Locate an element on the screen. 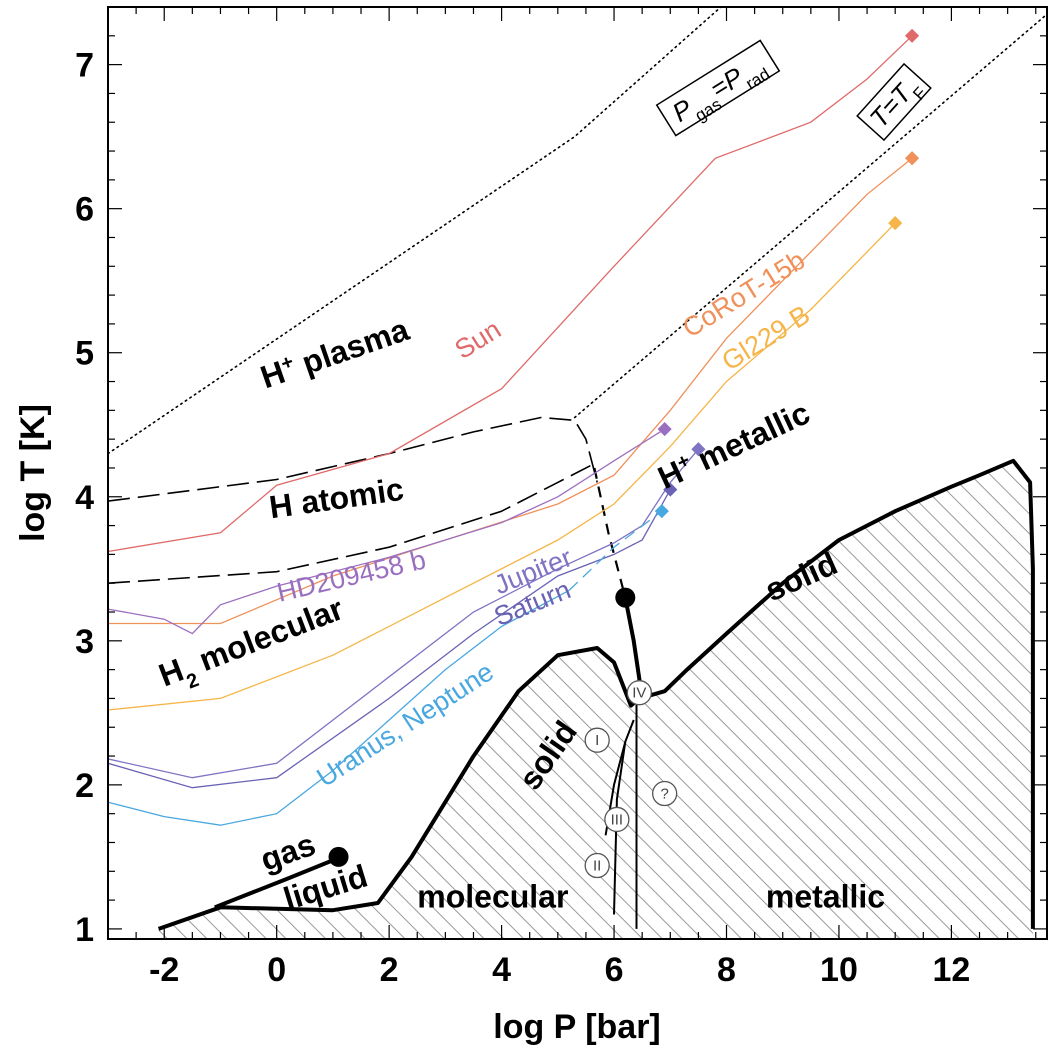 The image size is (1051, 1048). boundary-phase-ii-iii is located at coordinates (620, 828).